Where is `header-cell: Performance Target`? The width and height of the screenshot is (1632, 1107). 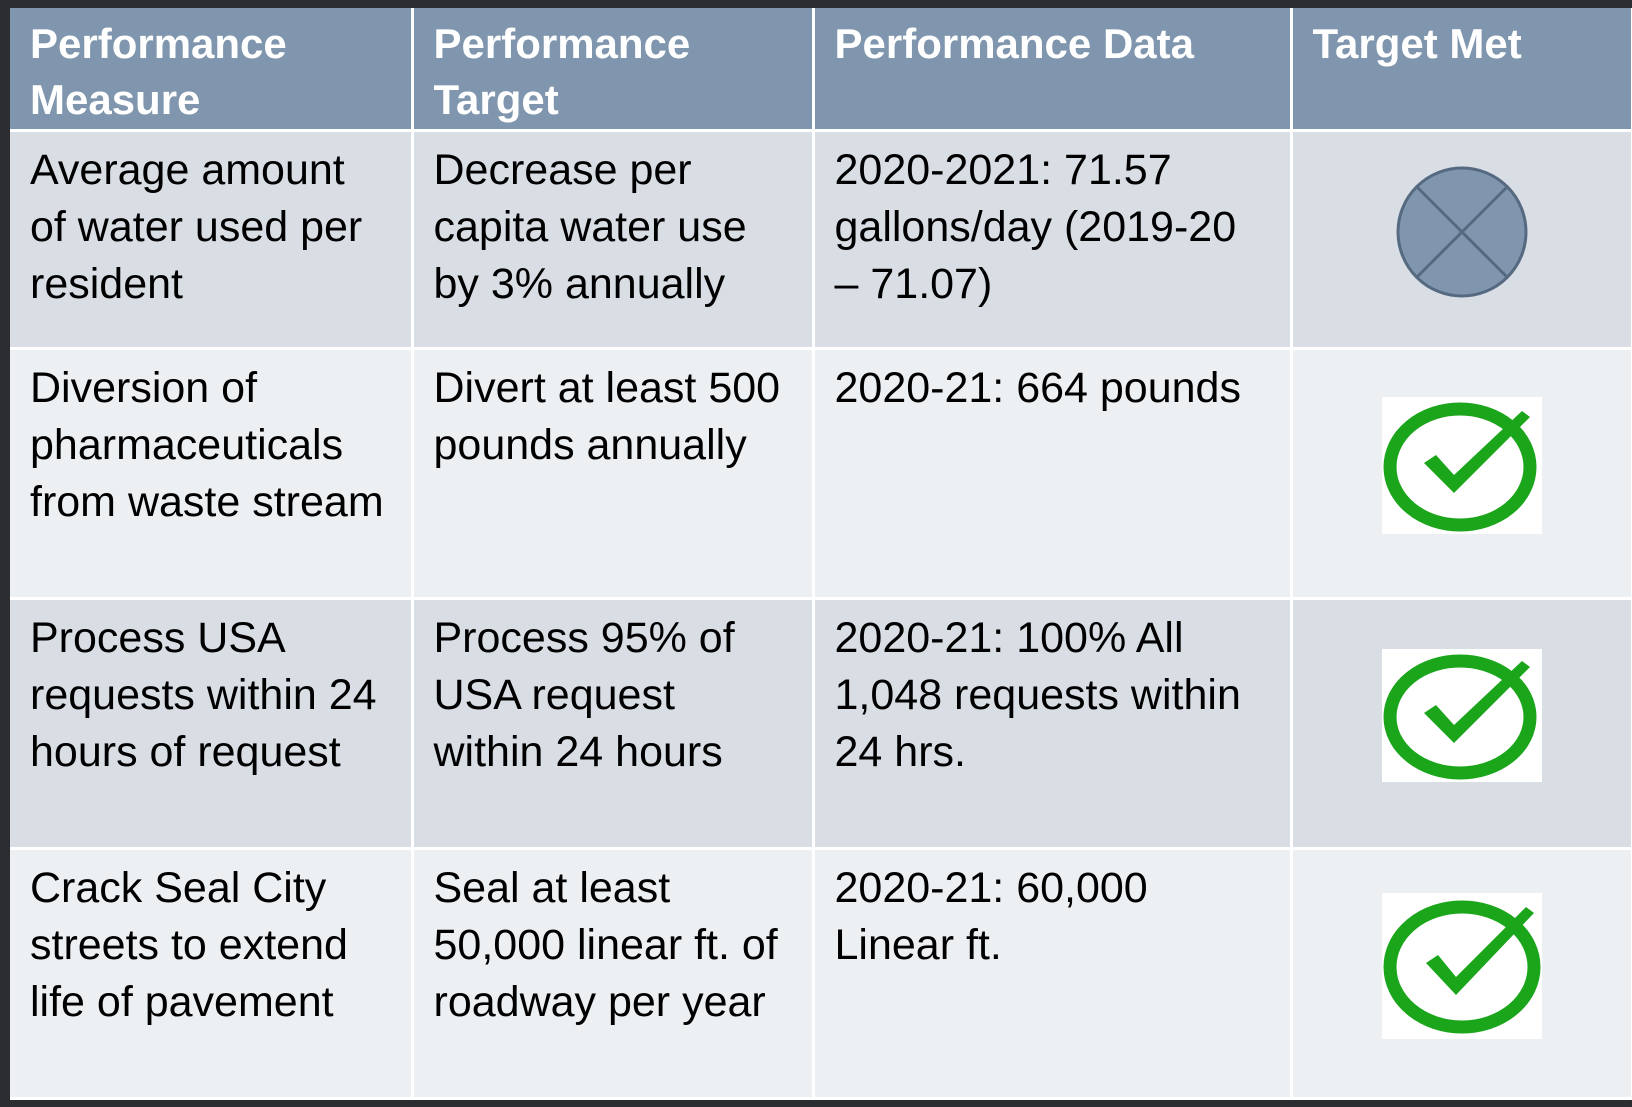 header-cell: Performance Target is located at coordinates (613, 70).